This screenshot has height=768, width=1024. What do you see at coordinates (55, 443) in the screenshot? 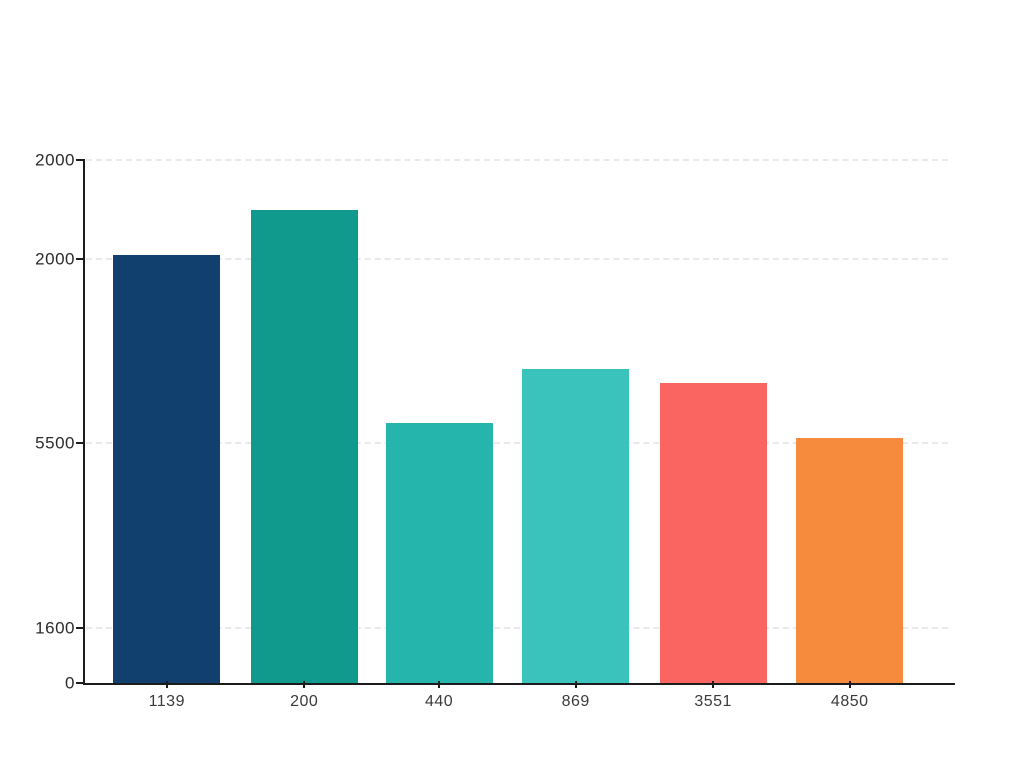
I see `y-axis-tick-label: 5500` at bounding box center [55, 443].